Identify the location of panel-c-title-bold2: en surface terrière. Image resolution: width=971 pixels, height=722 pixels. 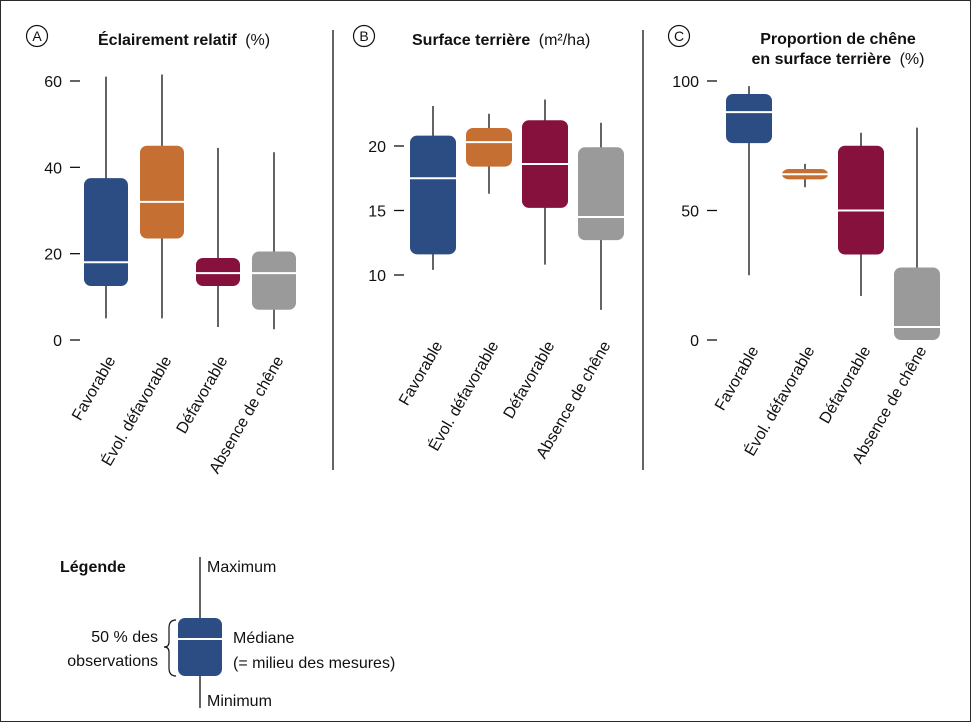
(822, 59).